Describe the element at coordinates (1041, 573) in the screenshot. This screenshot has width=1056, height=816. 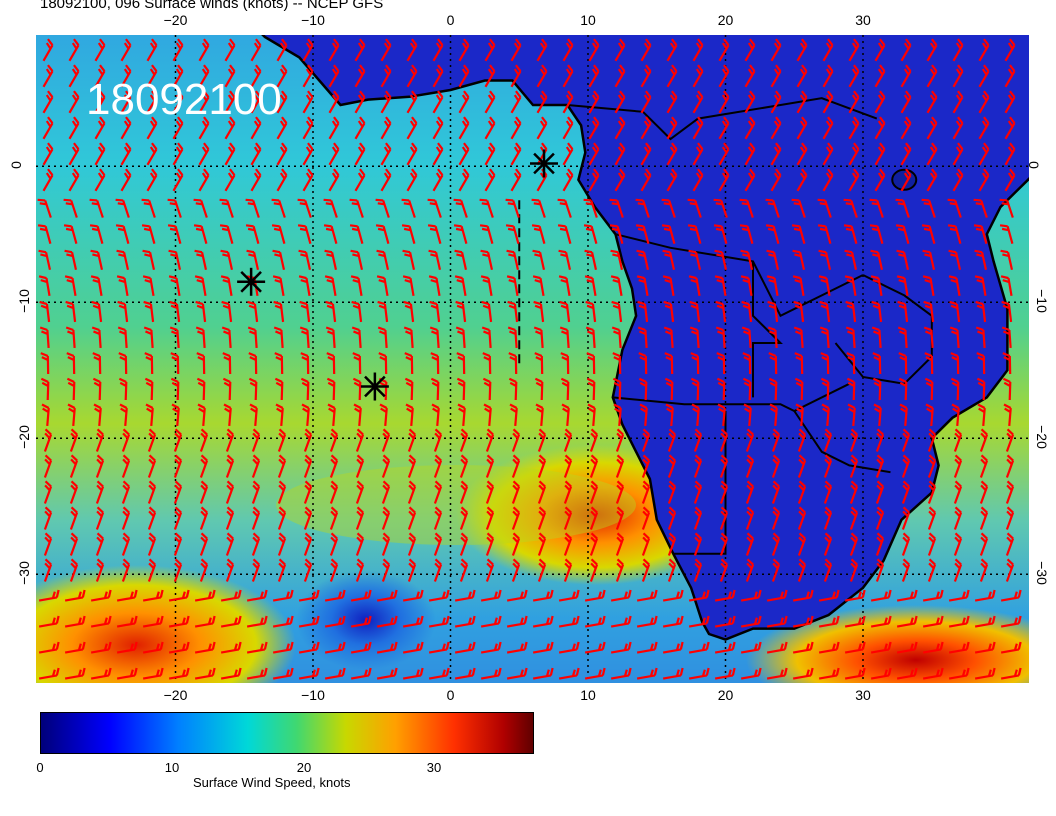
I see `lat-tick-label: −30` at that location.